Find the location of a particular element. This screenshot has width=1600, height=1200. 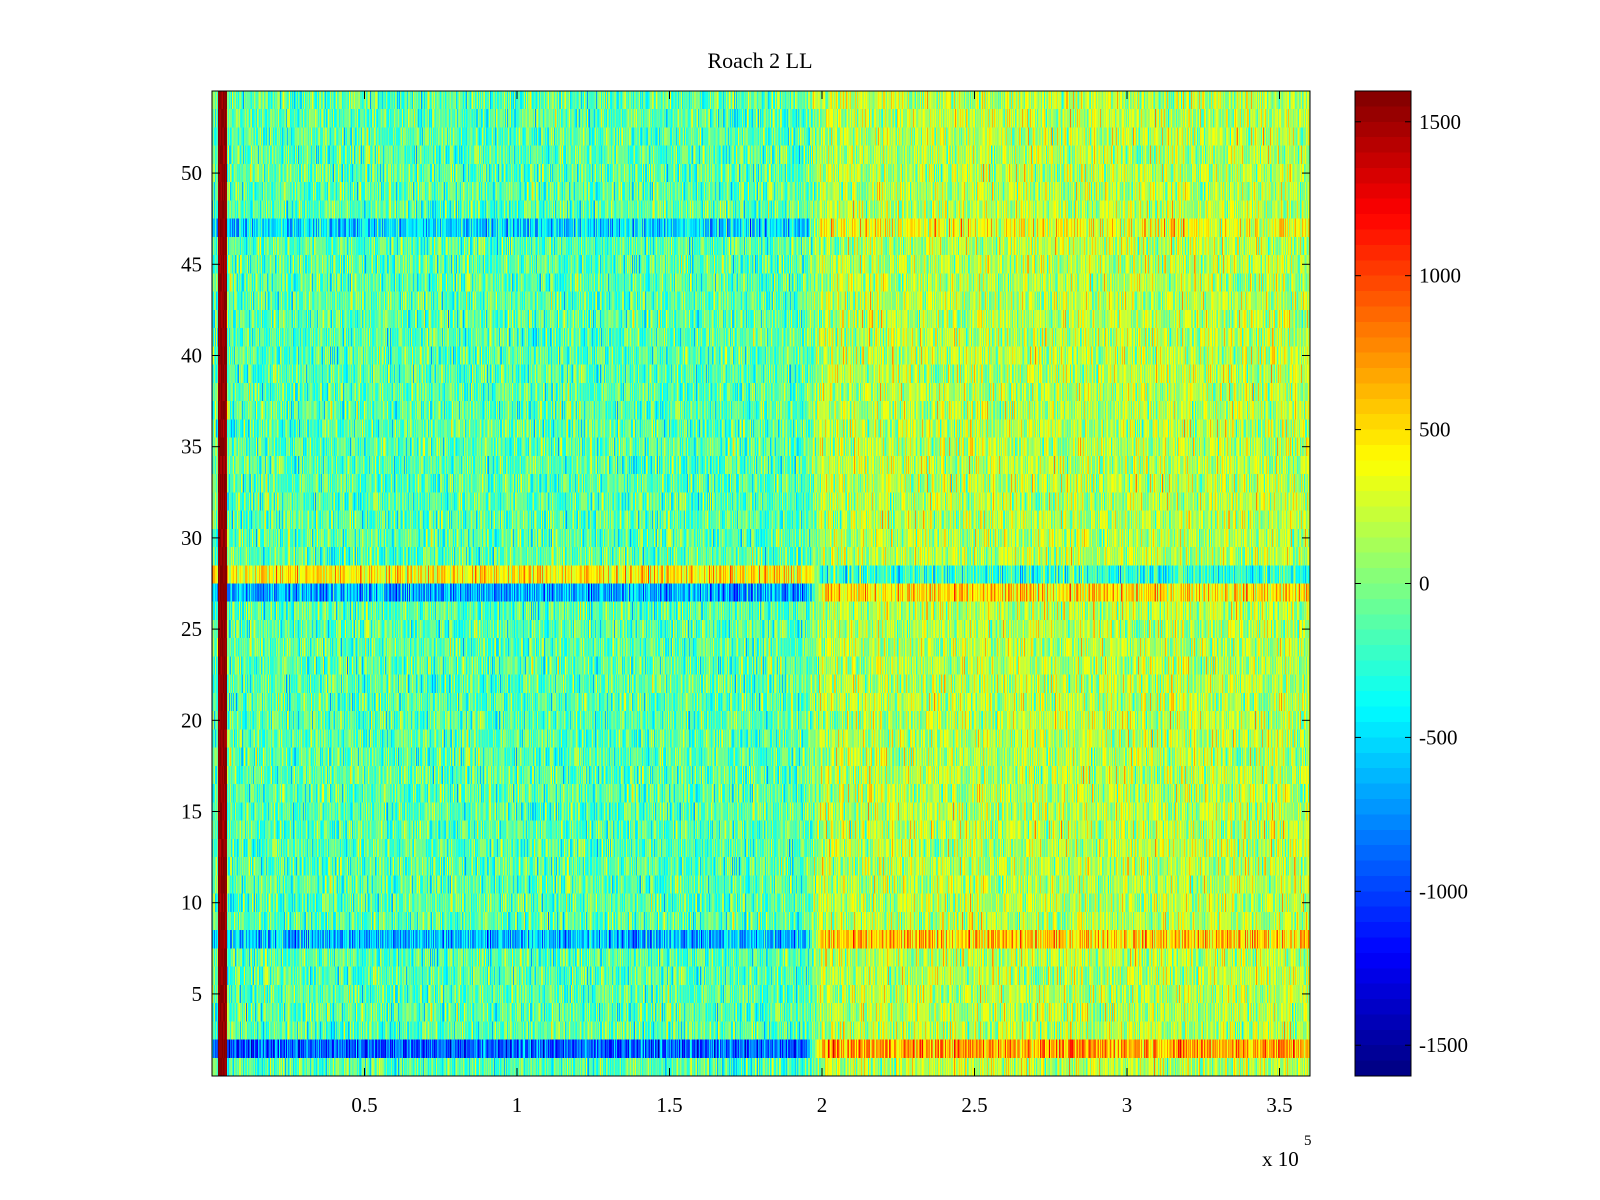

x-exponent-label: x 10 is located at coordinates (1280, 1159).